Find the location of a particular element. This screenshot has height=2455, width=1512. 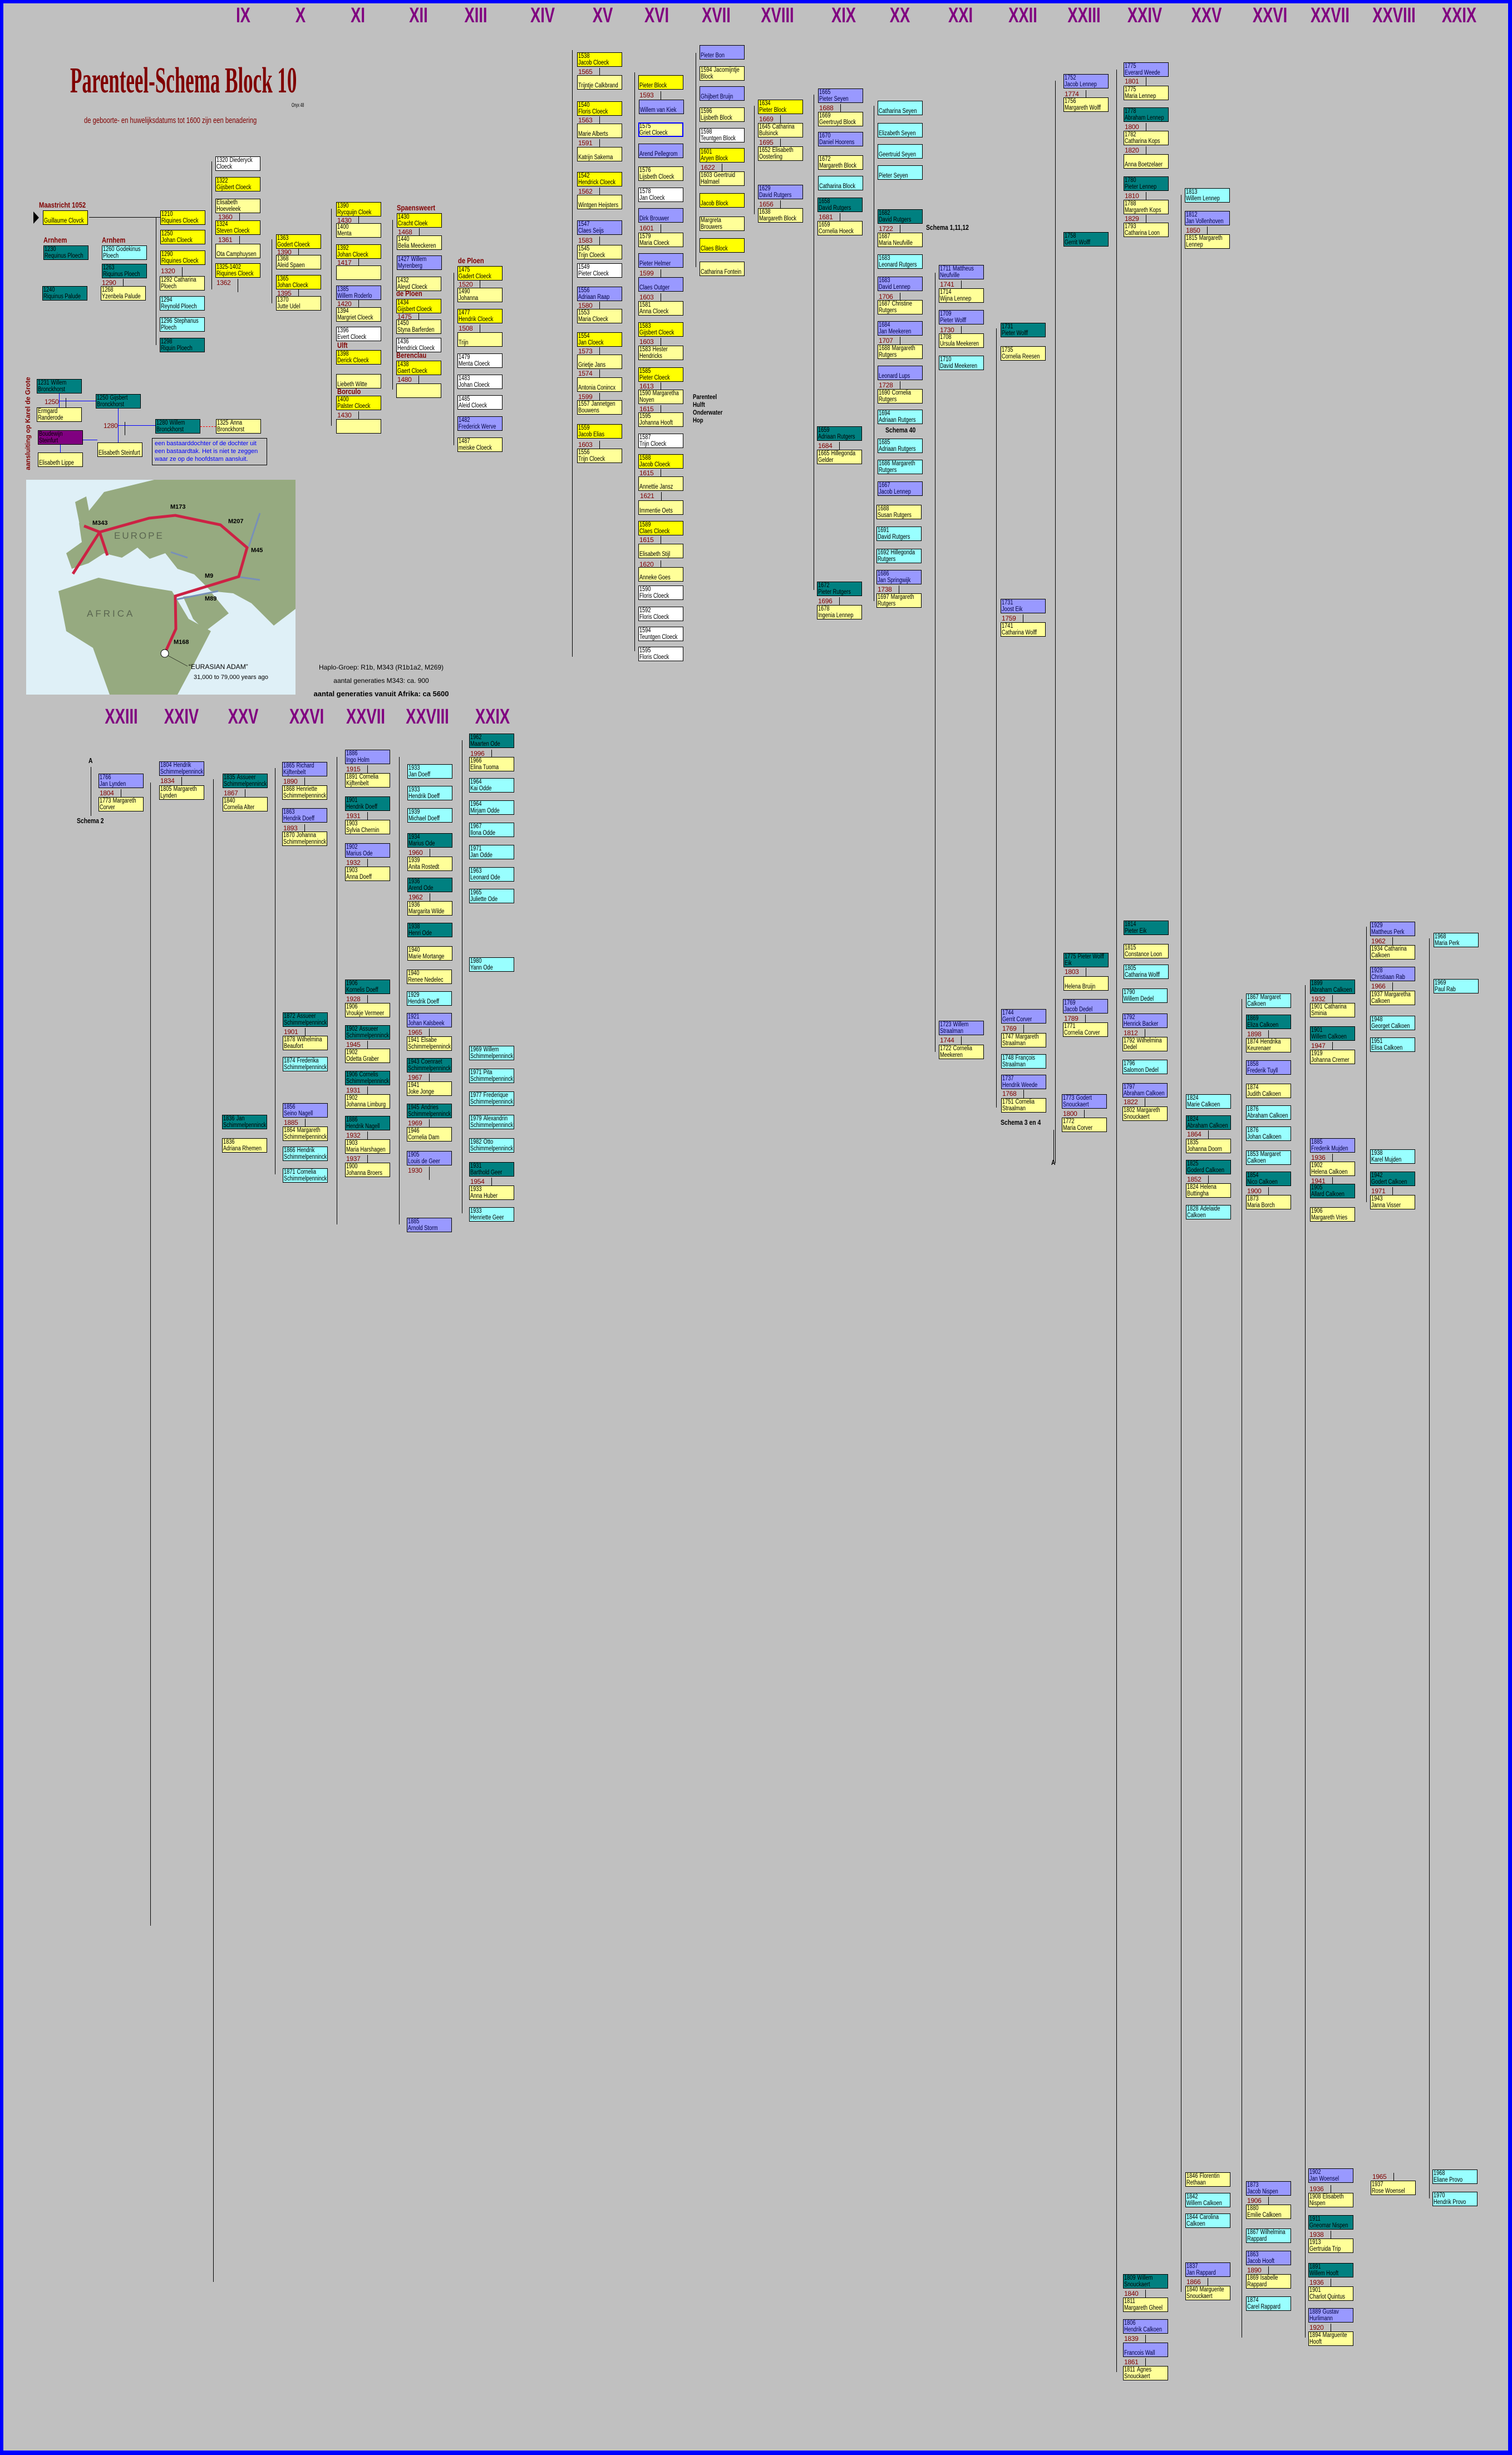

person-box-content: 1758 Gerrit Wolff is located at coordinates (1086, 239).